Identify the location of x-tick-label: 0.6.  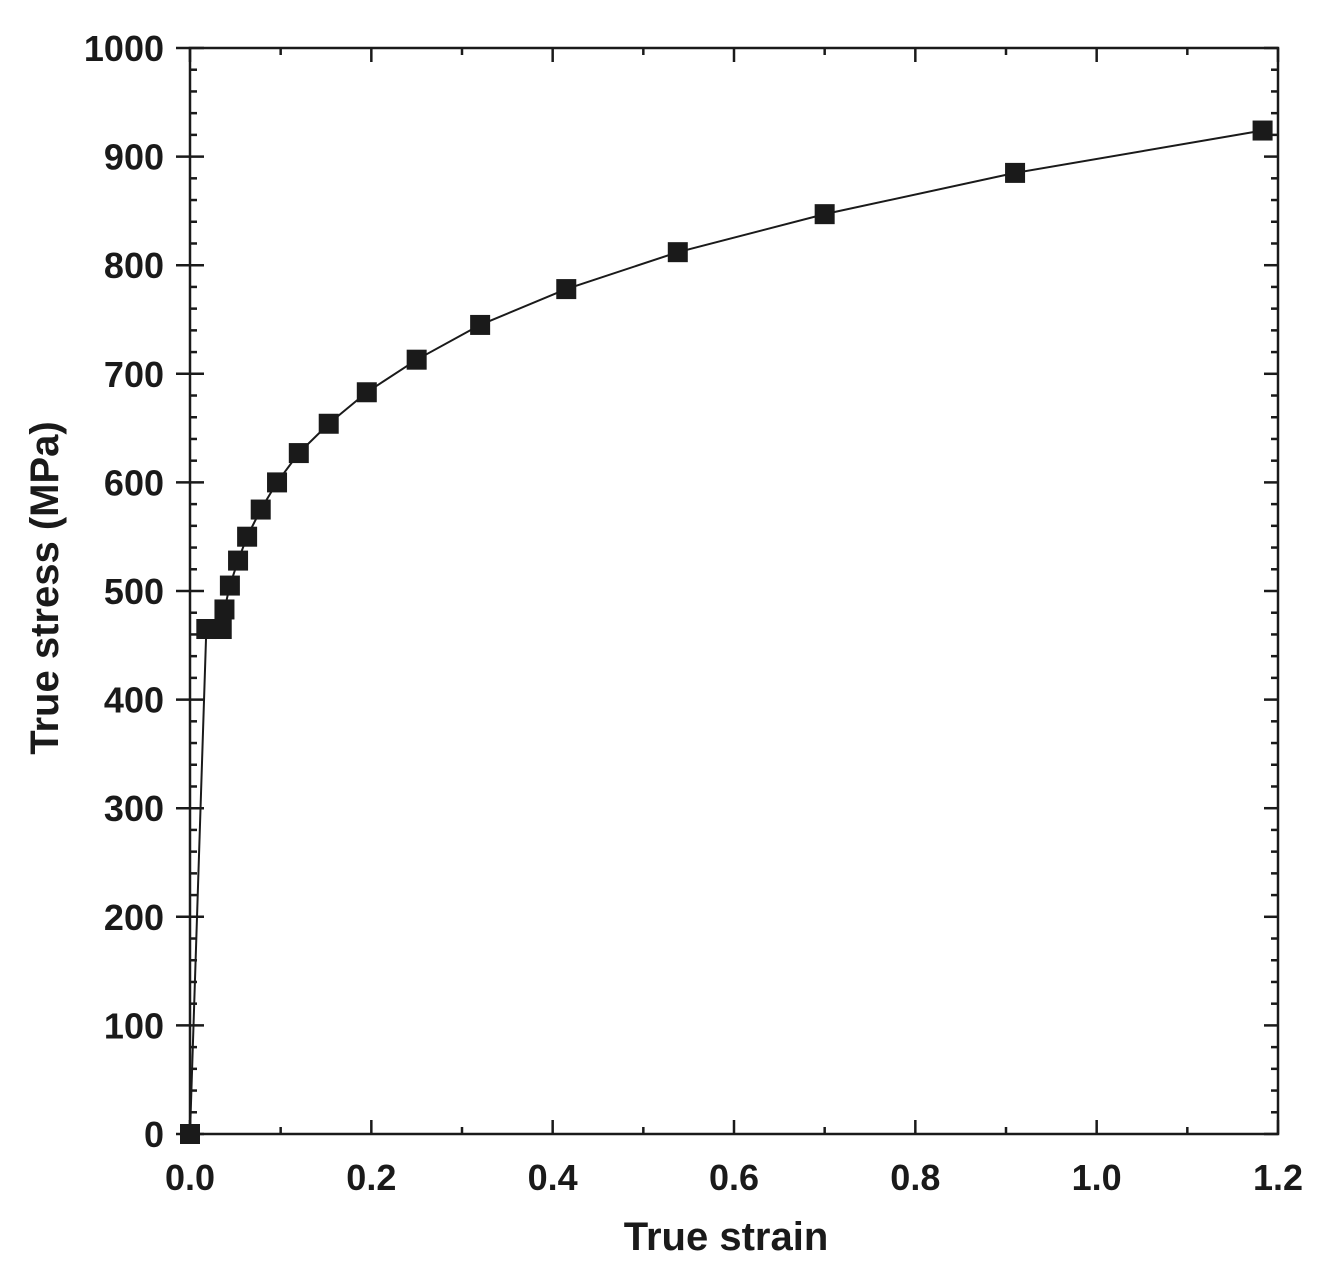
(734, 1177).